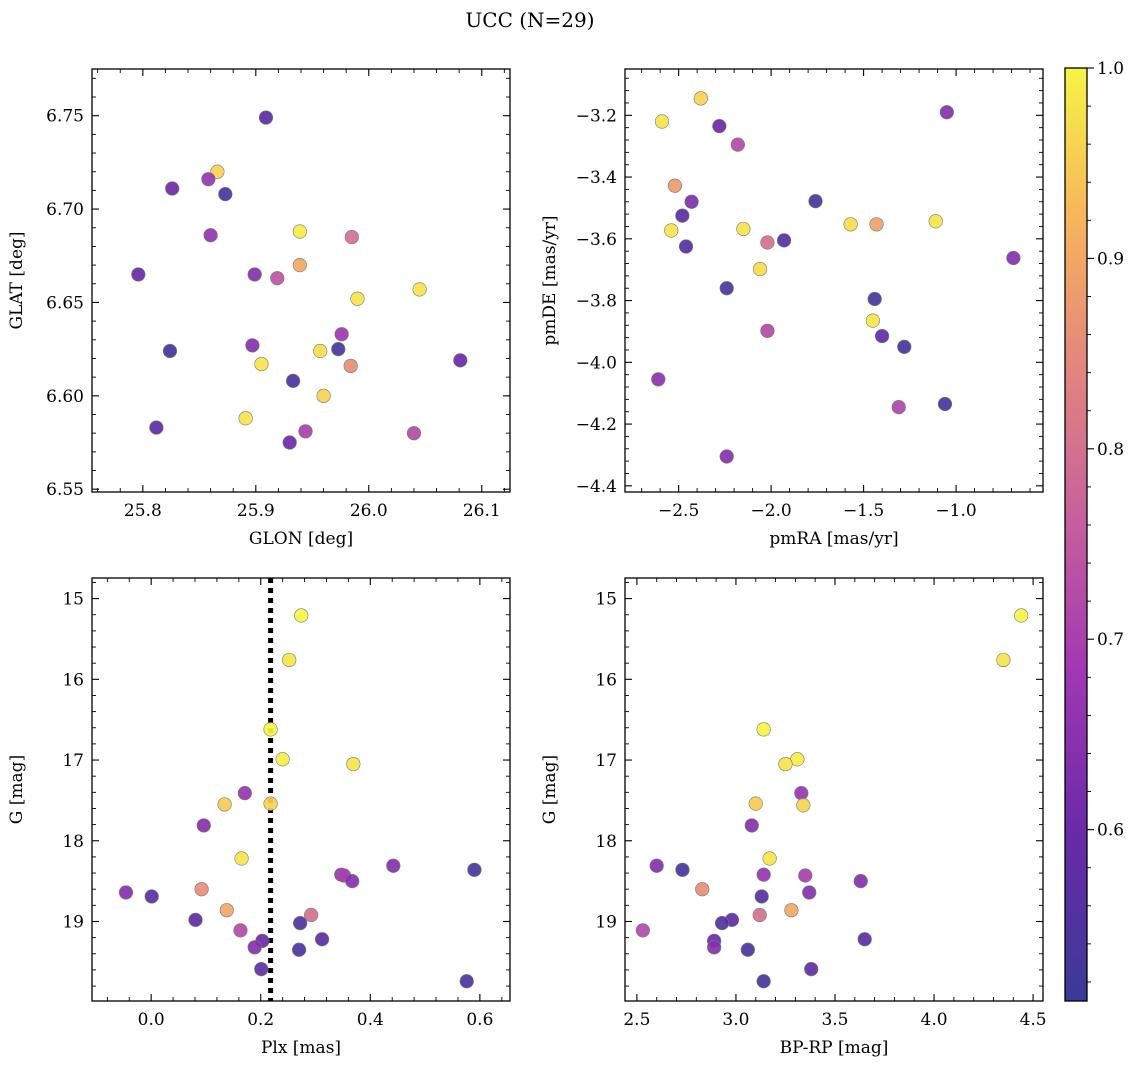  What do you see at coordinates (151, 1020) in the screenshot?
I see `x-tick-label: 0.0` at bounding box center [151, 1020].